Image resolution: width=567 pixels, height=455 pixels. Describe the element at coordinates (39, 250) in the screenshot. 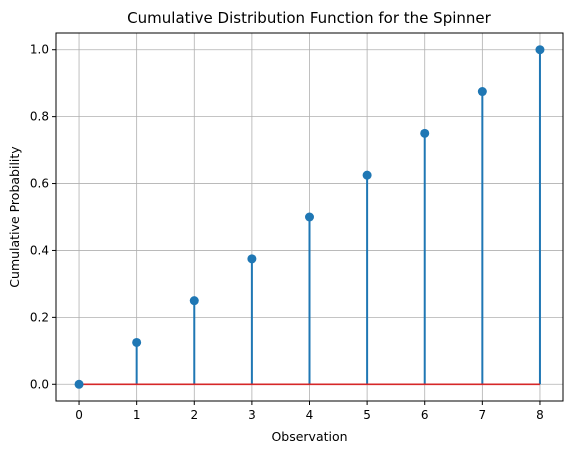

I see `y-tick-label: 0.4` at that location.